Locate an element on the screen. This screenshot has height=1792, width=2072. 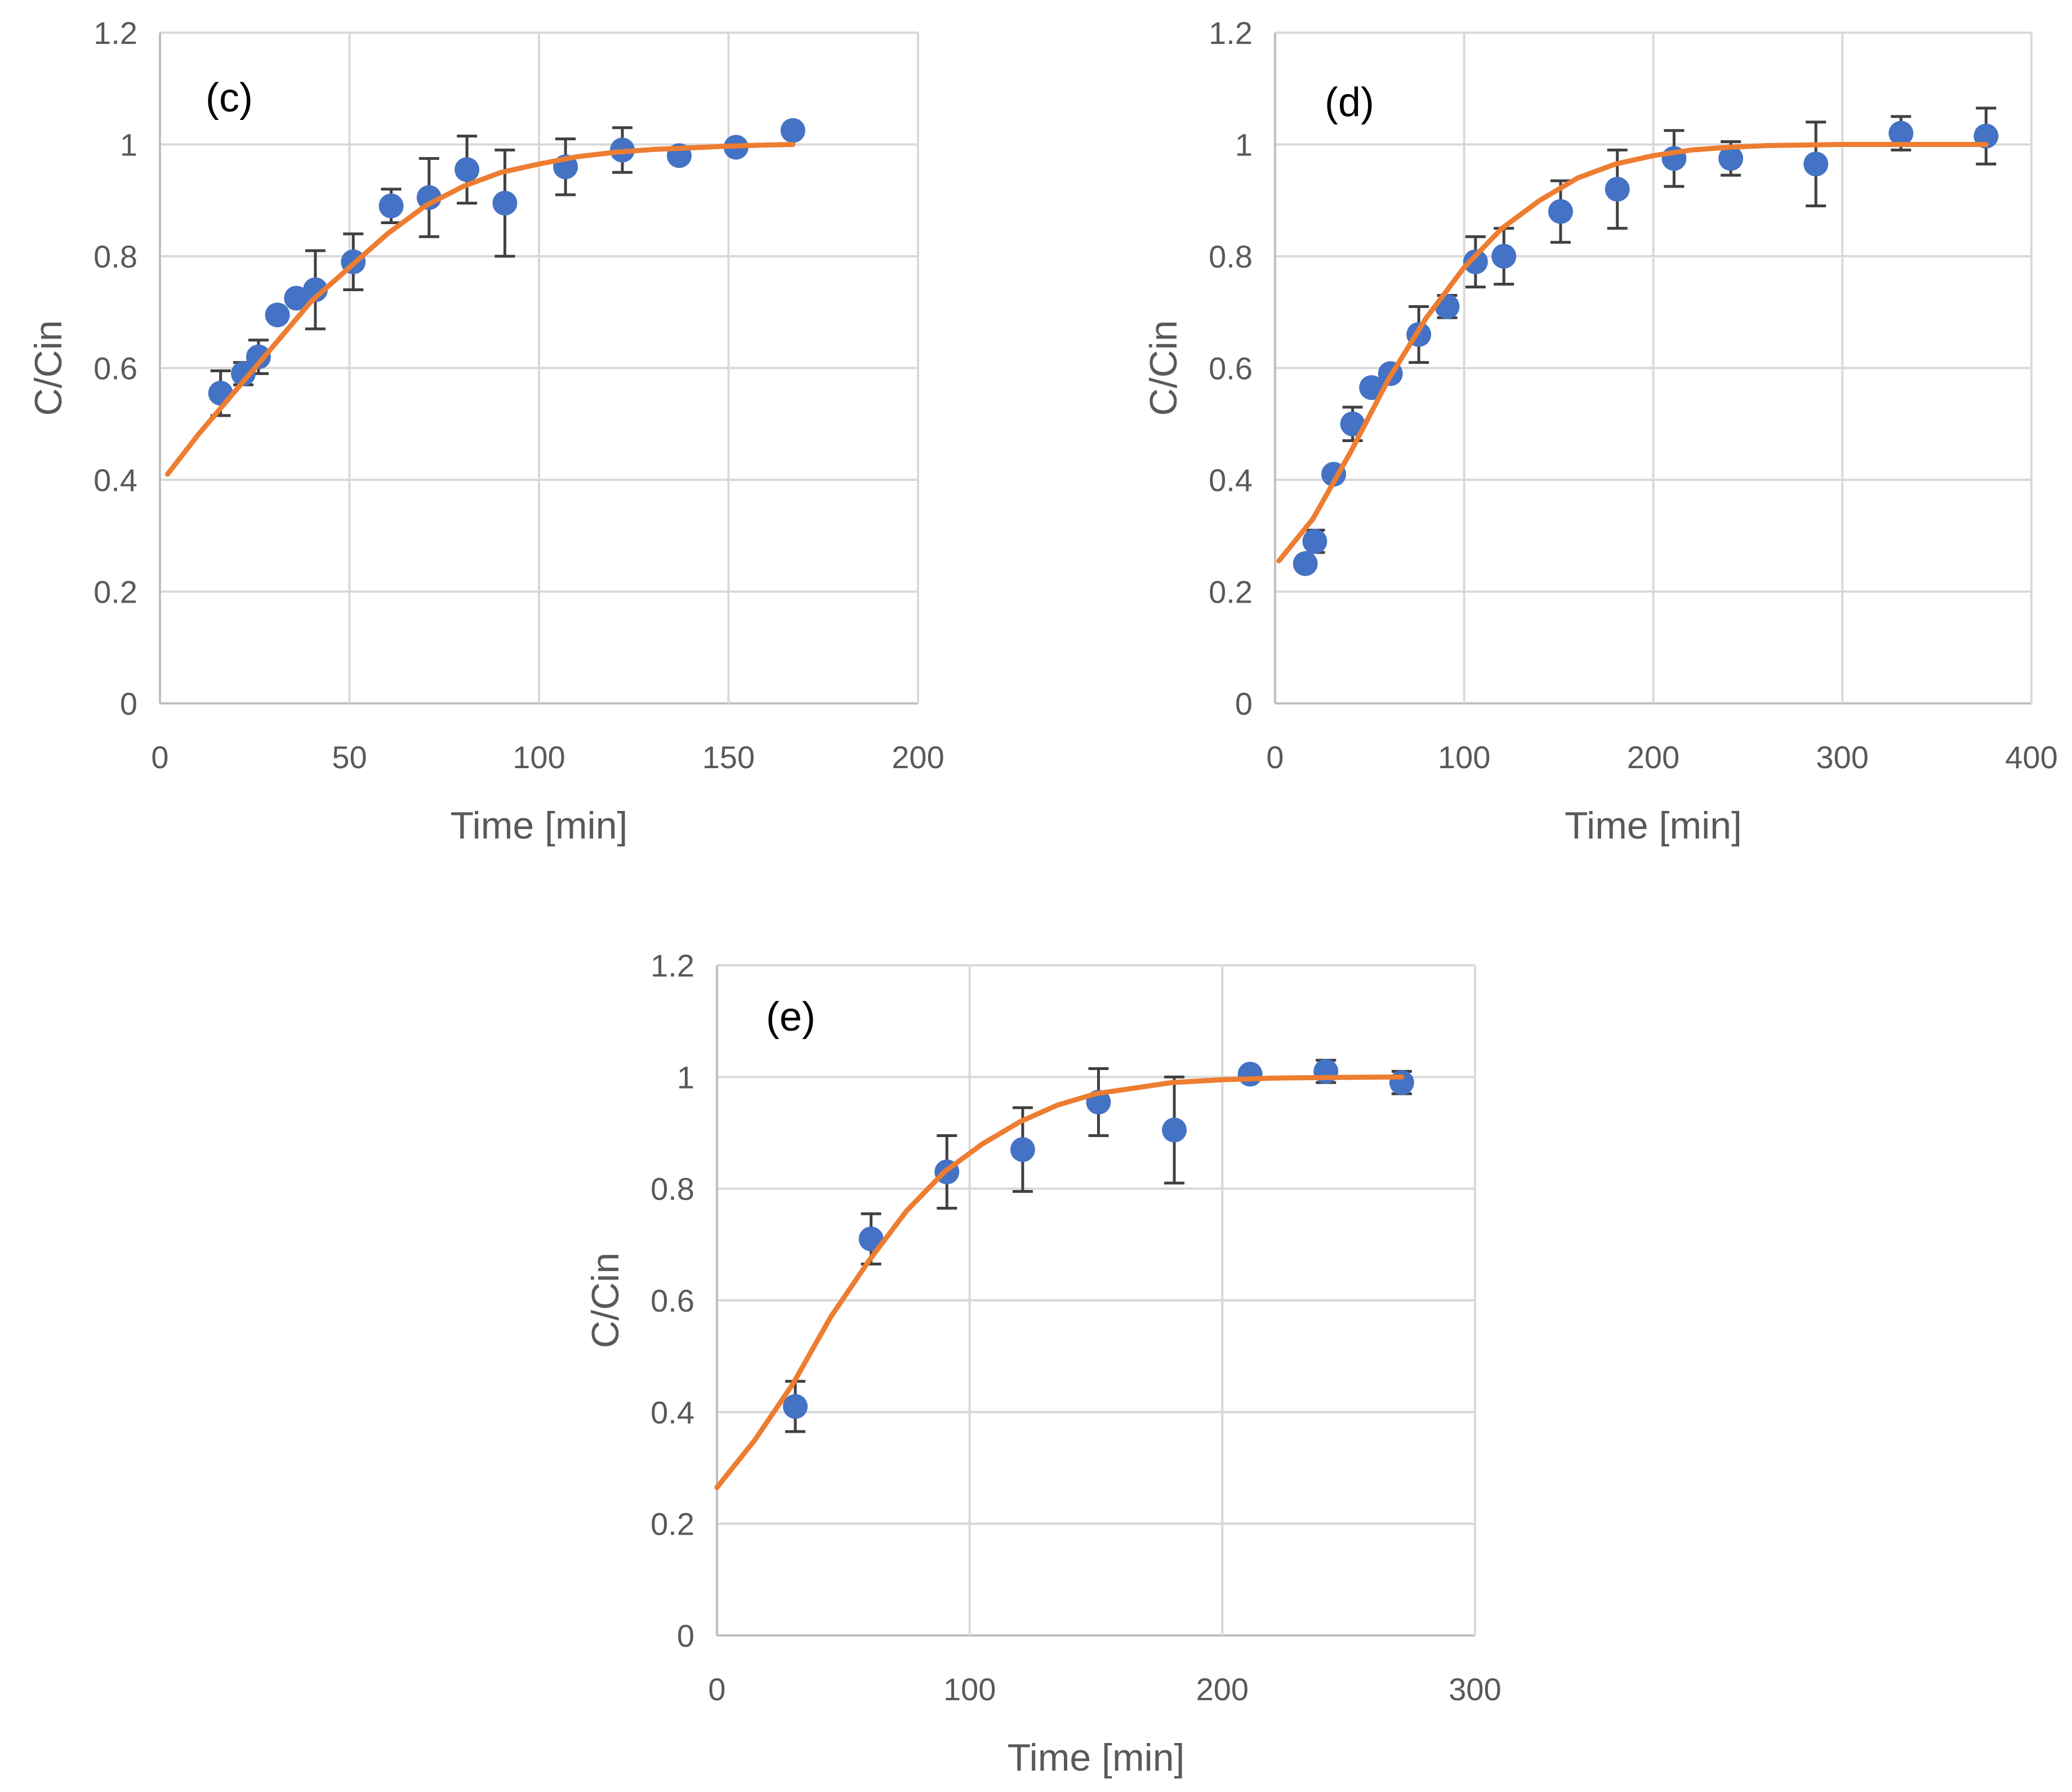
error-bars is located at coordinates (506, 270).